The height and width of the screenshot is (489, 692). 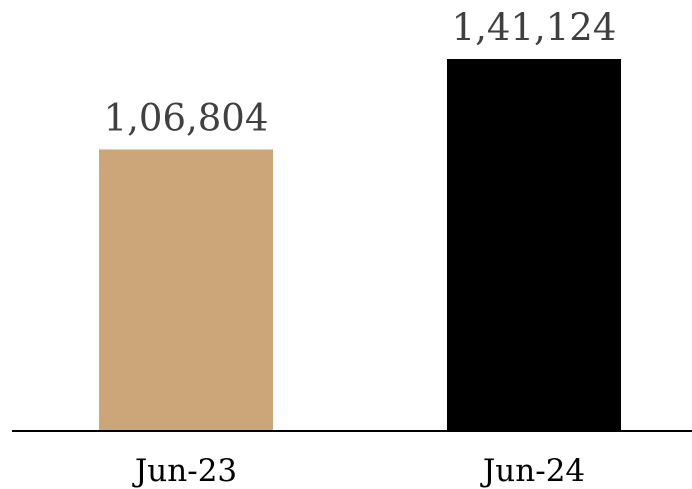 I want to click on category-label-jun-24: Jun-24, so click(x=532, y=471).